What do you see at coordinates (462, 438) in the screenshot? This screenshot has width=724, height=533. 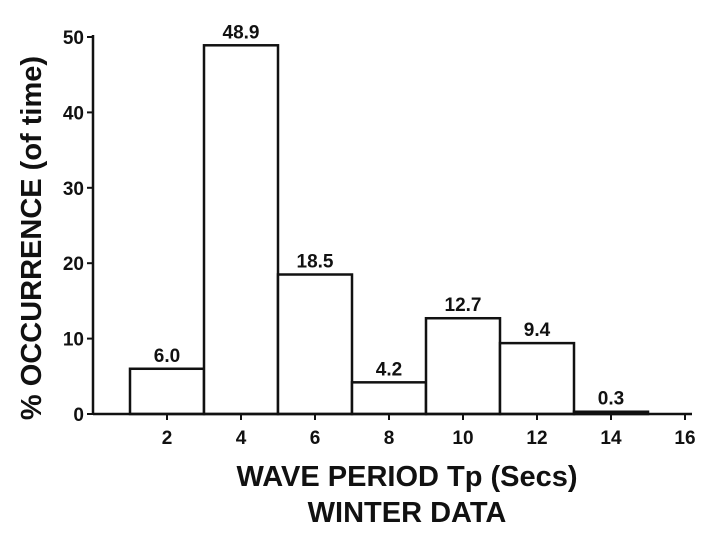 I see `x-tick-label: 10` at bounding box center [462, 438].